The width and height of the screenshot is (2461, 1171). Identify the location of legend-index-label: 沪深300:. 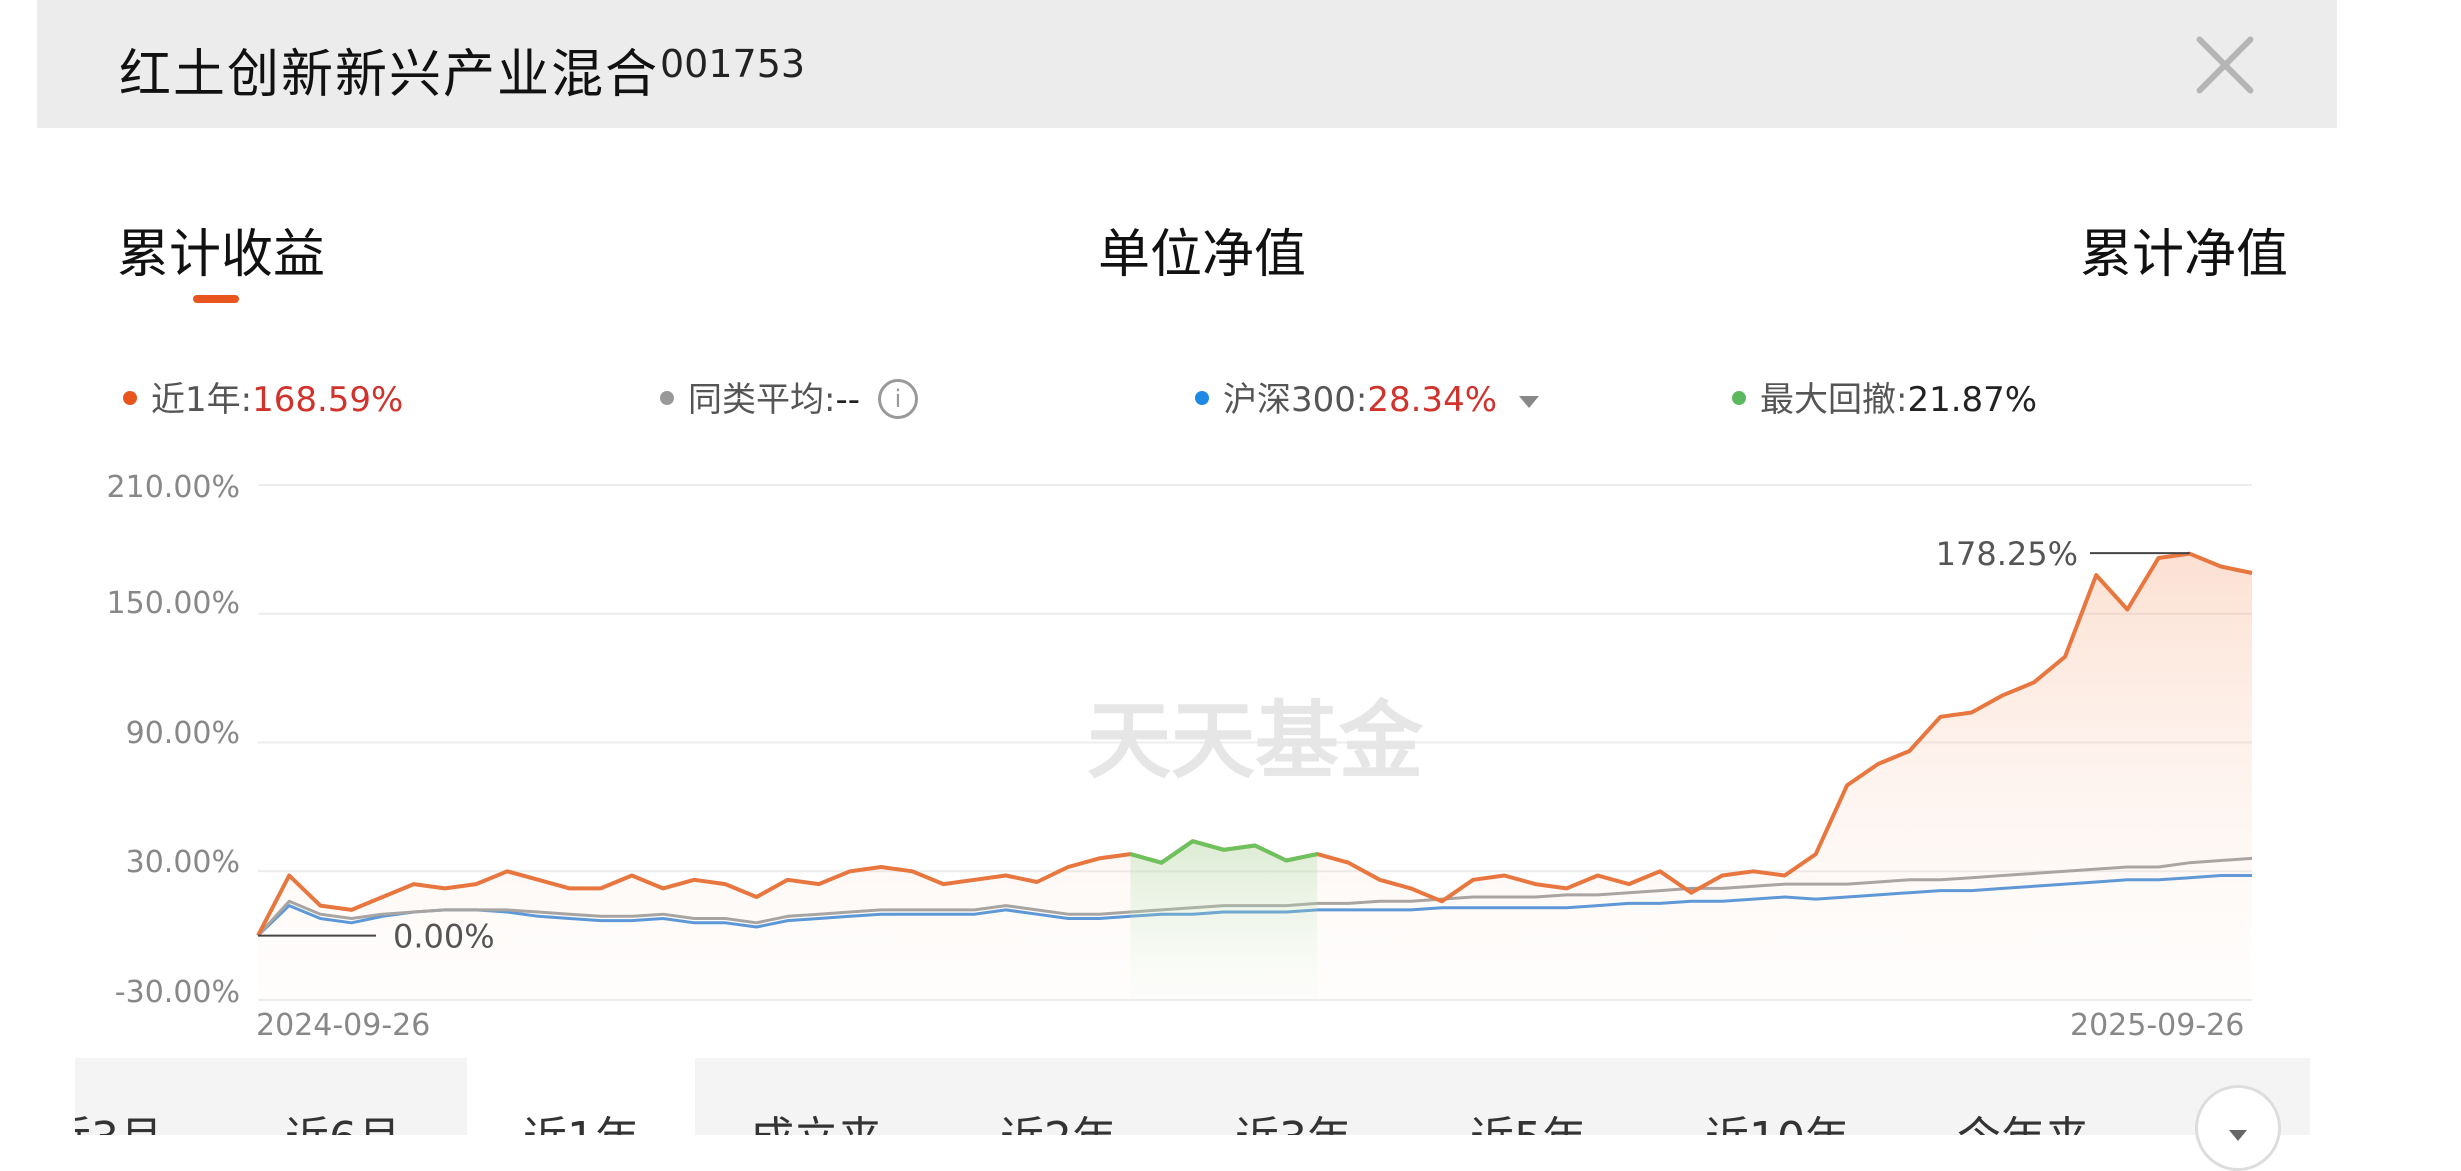
(1295, 400).